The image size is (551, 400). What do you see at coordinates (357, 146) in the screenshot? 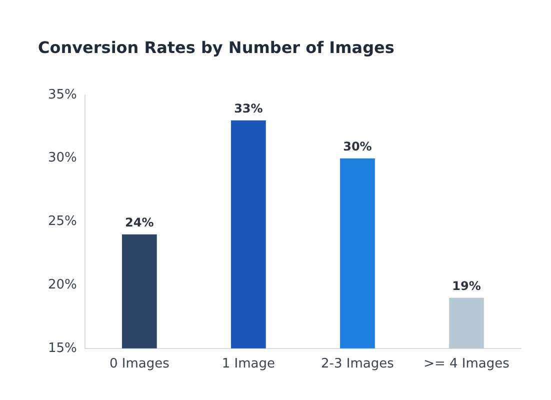
I see `data-label: 30%` at bounding box center [357, 146].